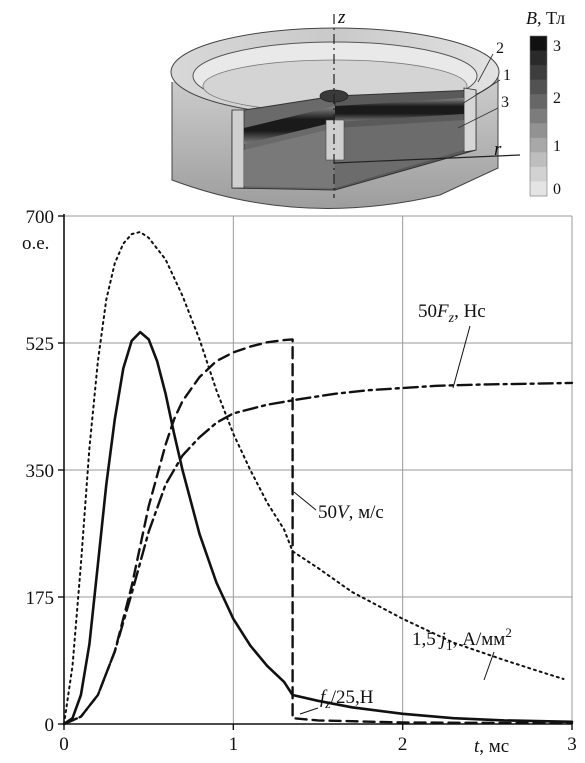 This screenshot has height=763, width=585. Describe the element at coordinates (470, 311) in the screenshot. I see `label-50Fz-unit: , Нс` at that location.